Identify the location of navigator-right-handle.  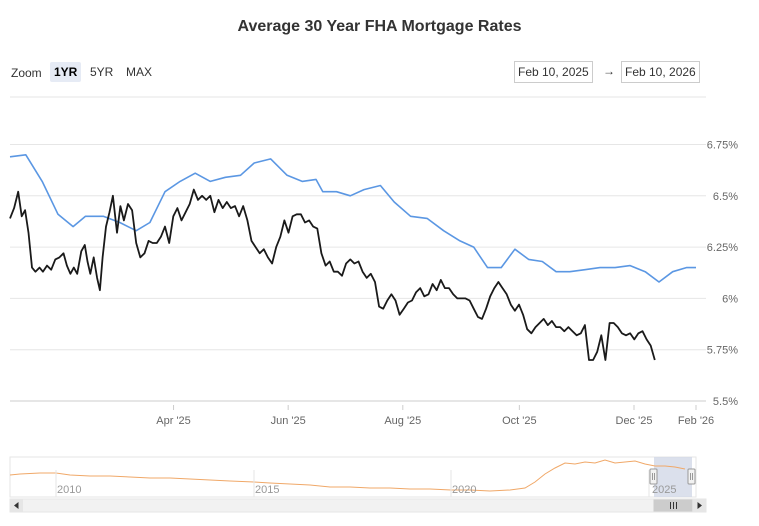
(691, 476).